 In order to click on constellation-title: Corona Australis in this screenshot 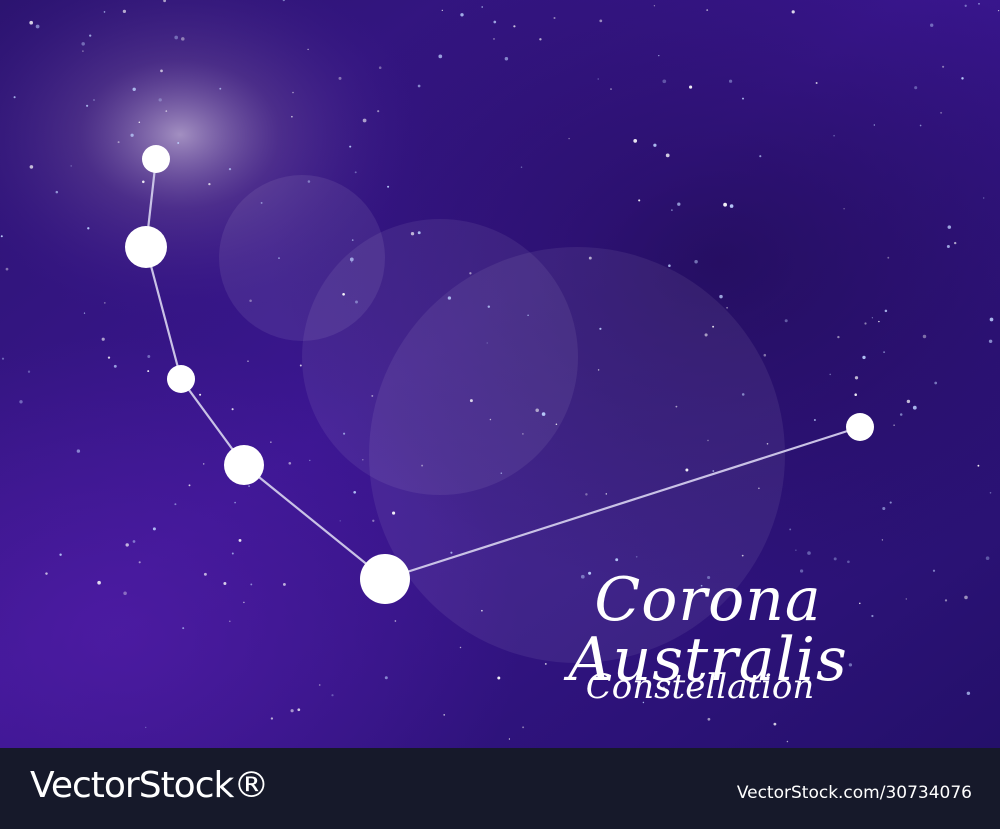, I will do `click(708, 630)`.